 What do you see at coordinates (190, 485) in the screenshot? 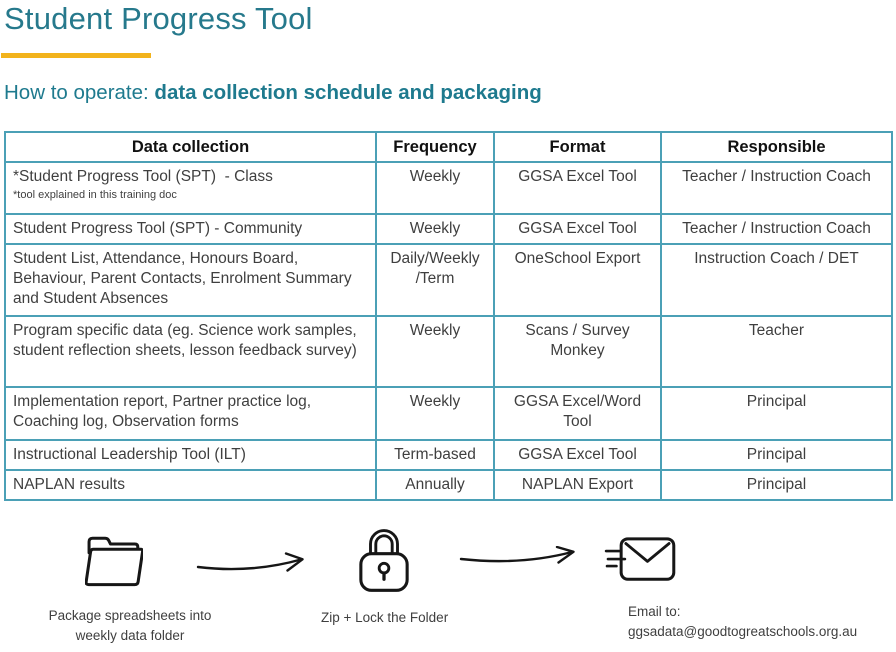
I see `cell-data-collection: NAPLAN results` at bounding box center [190, 485].